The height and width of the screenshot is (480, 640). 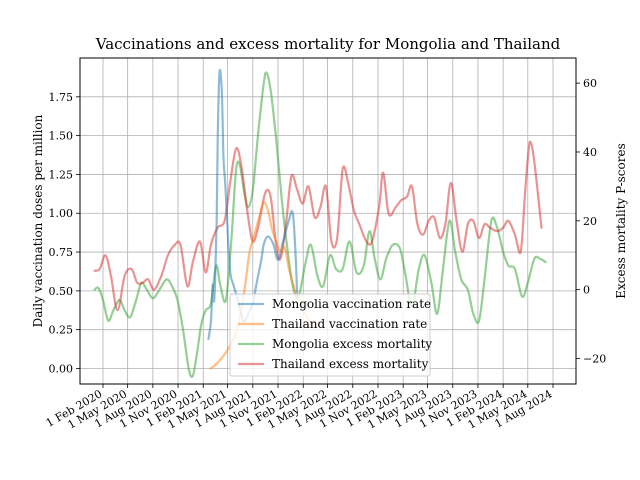 I want to click on right-y-axis: −20 0 20 40 60, so click(x=591, y=221).